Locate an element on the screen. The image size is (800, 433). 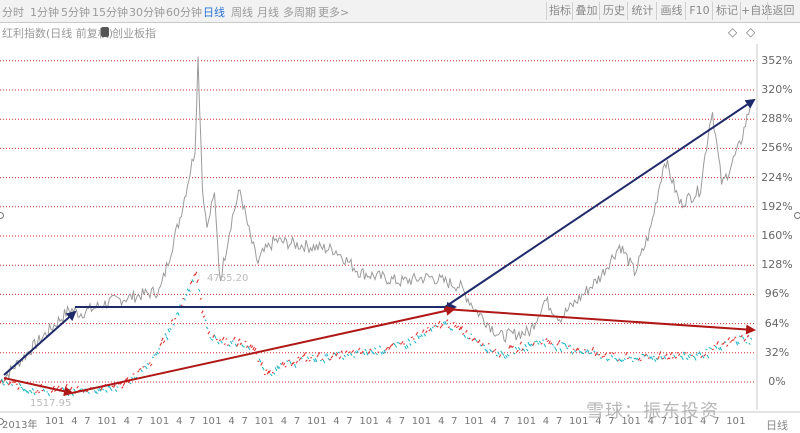
period-tab-8: 月线 is located at coordinates (268, 12).